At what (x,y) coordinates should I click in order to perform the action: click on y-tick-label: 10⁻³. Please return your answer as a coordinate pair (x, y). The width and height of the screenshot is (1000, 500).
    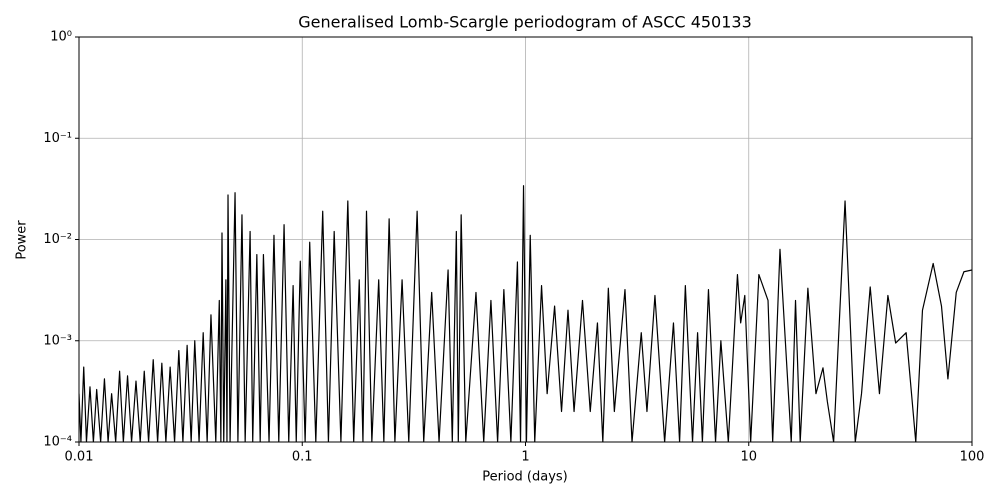
    Looking at the image, I should click on (57, 340).